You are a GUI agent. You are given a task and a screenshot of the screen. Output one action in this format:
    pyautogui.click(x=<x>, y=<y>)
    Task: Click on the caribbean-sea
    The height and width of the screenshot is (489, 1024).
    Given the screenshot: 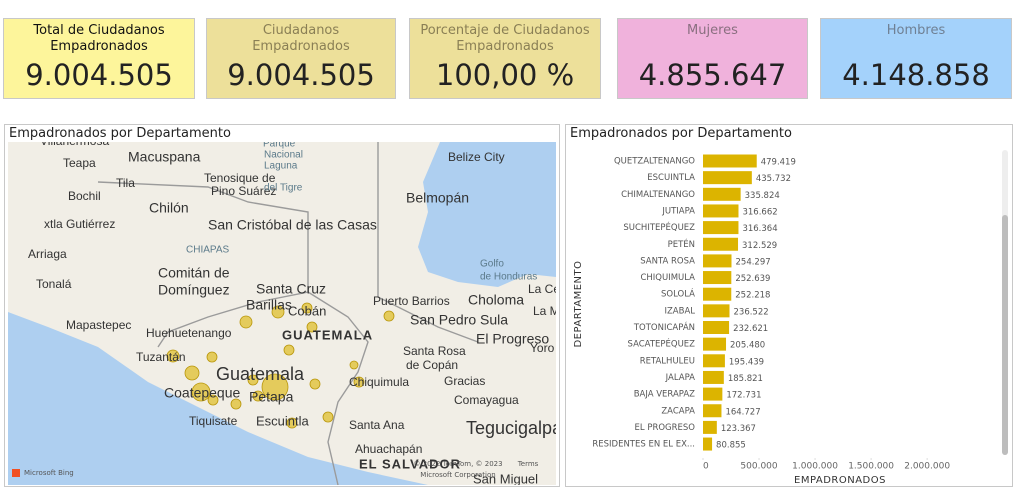 What is the action you would take?
    pyautogui.click(x=487, y=214)
    